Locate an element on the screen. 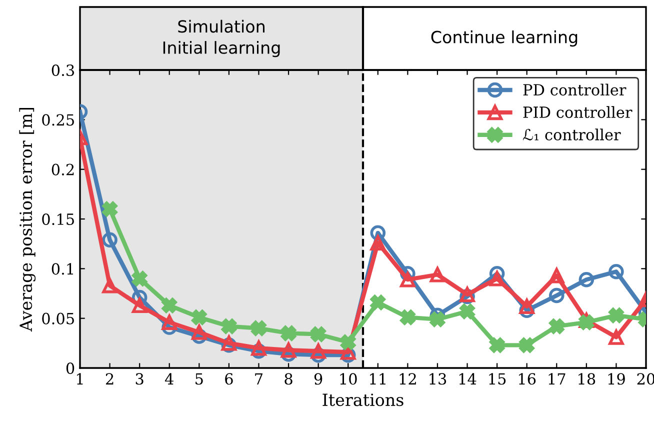 This screenshot has width=654, height=423. y-tick-label: 0.25 is located at coordinates (58, 120).